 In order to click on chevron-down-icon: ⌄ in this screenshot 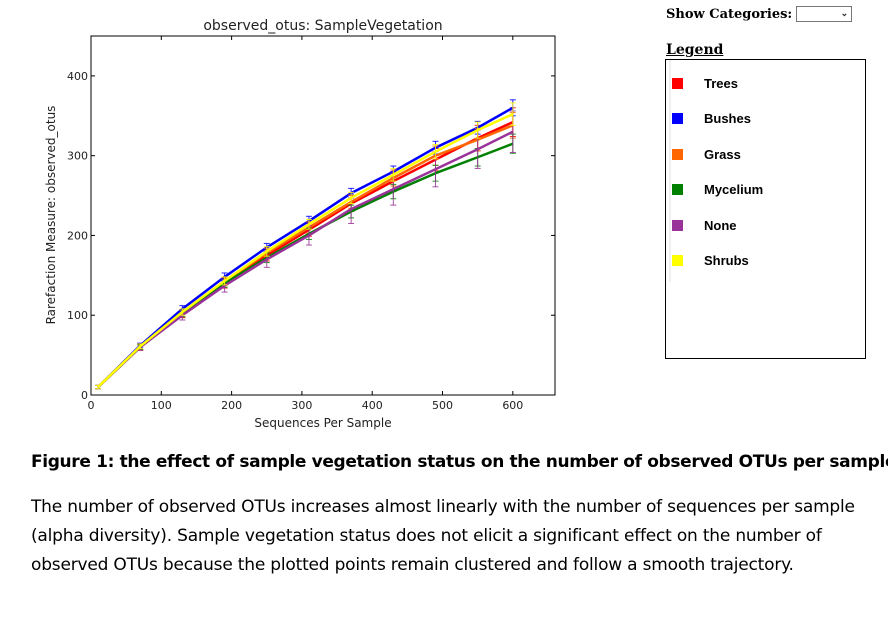, I will do `click(844, 14)`.